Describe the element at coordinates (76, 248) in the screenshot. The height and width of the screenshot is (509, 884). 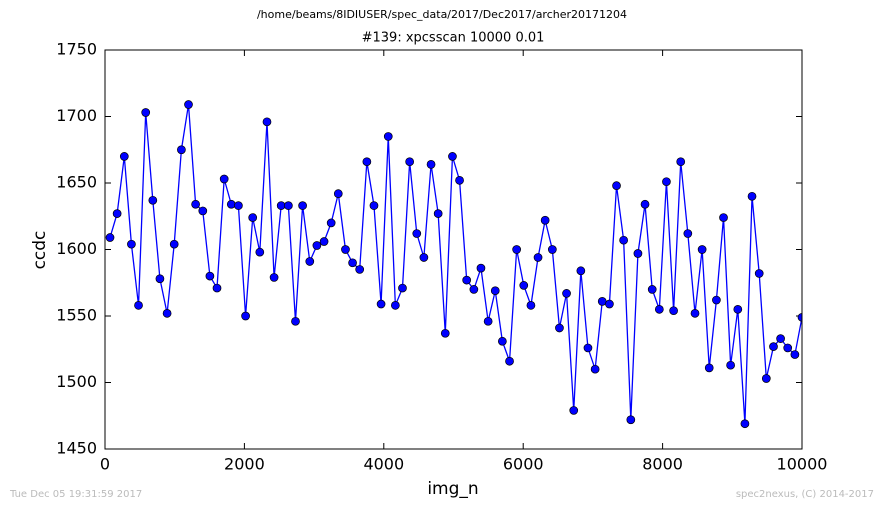
I see `y-tick-label: 1600` at that location.